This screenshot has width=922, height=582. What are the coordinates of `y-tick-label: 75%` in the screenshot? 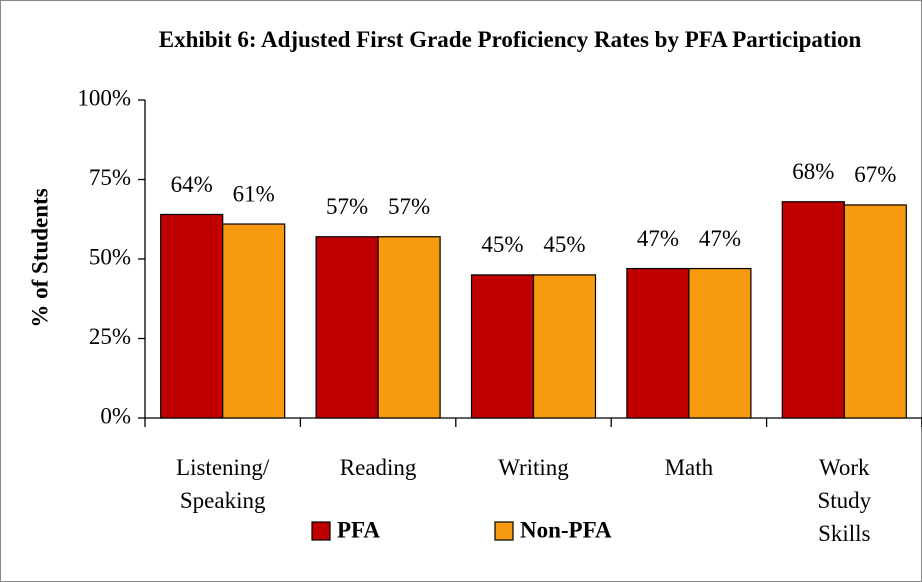 It's located at (110, 177).